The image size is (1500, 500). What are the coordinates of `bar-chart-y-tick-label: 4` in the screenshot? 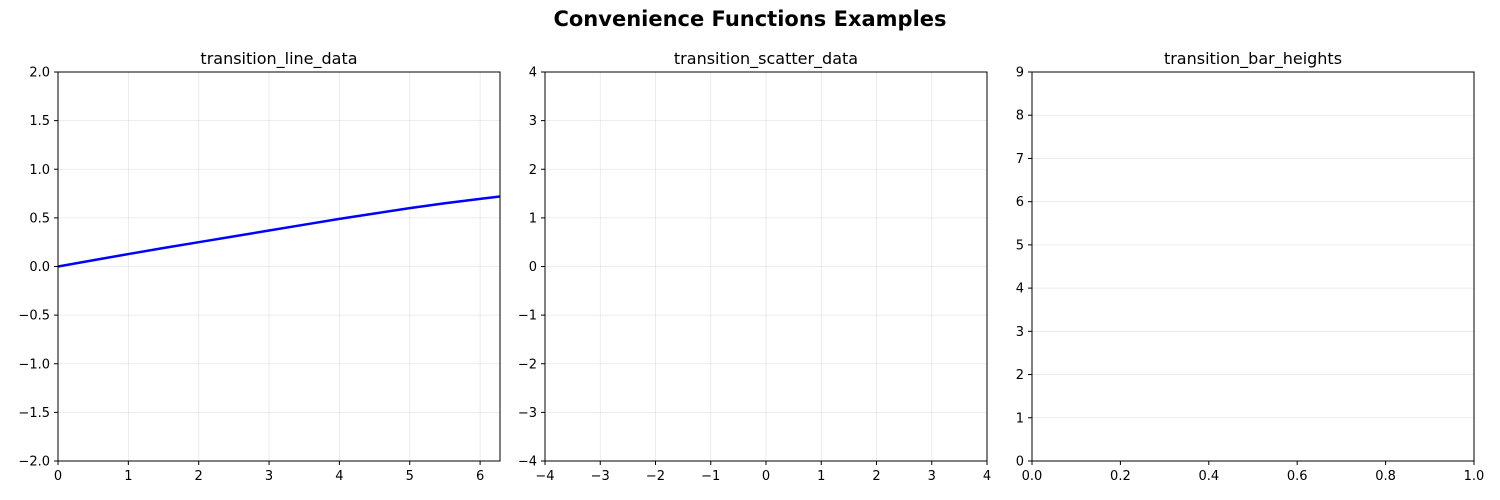 It's located at (1020, 289).